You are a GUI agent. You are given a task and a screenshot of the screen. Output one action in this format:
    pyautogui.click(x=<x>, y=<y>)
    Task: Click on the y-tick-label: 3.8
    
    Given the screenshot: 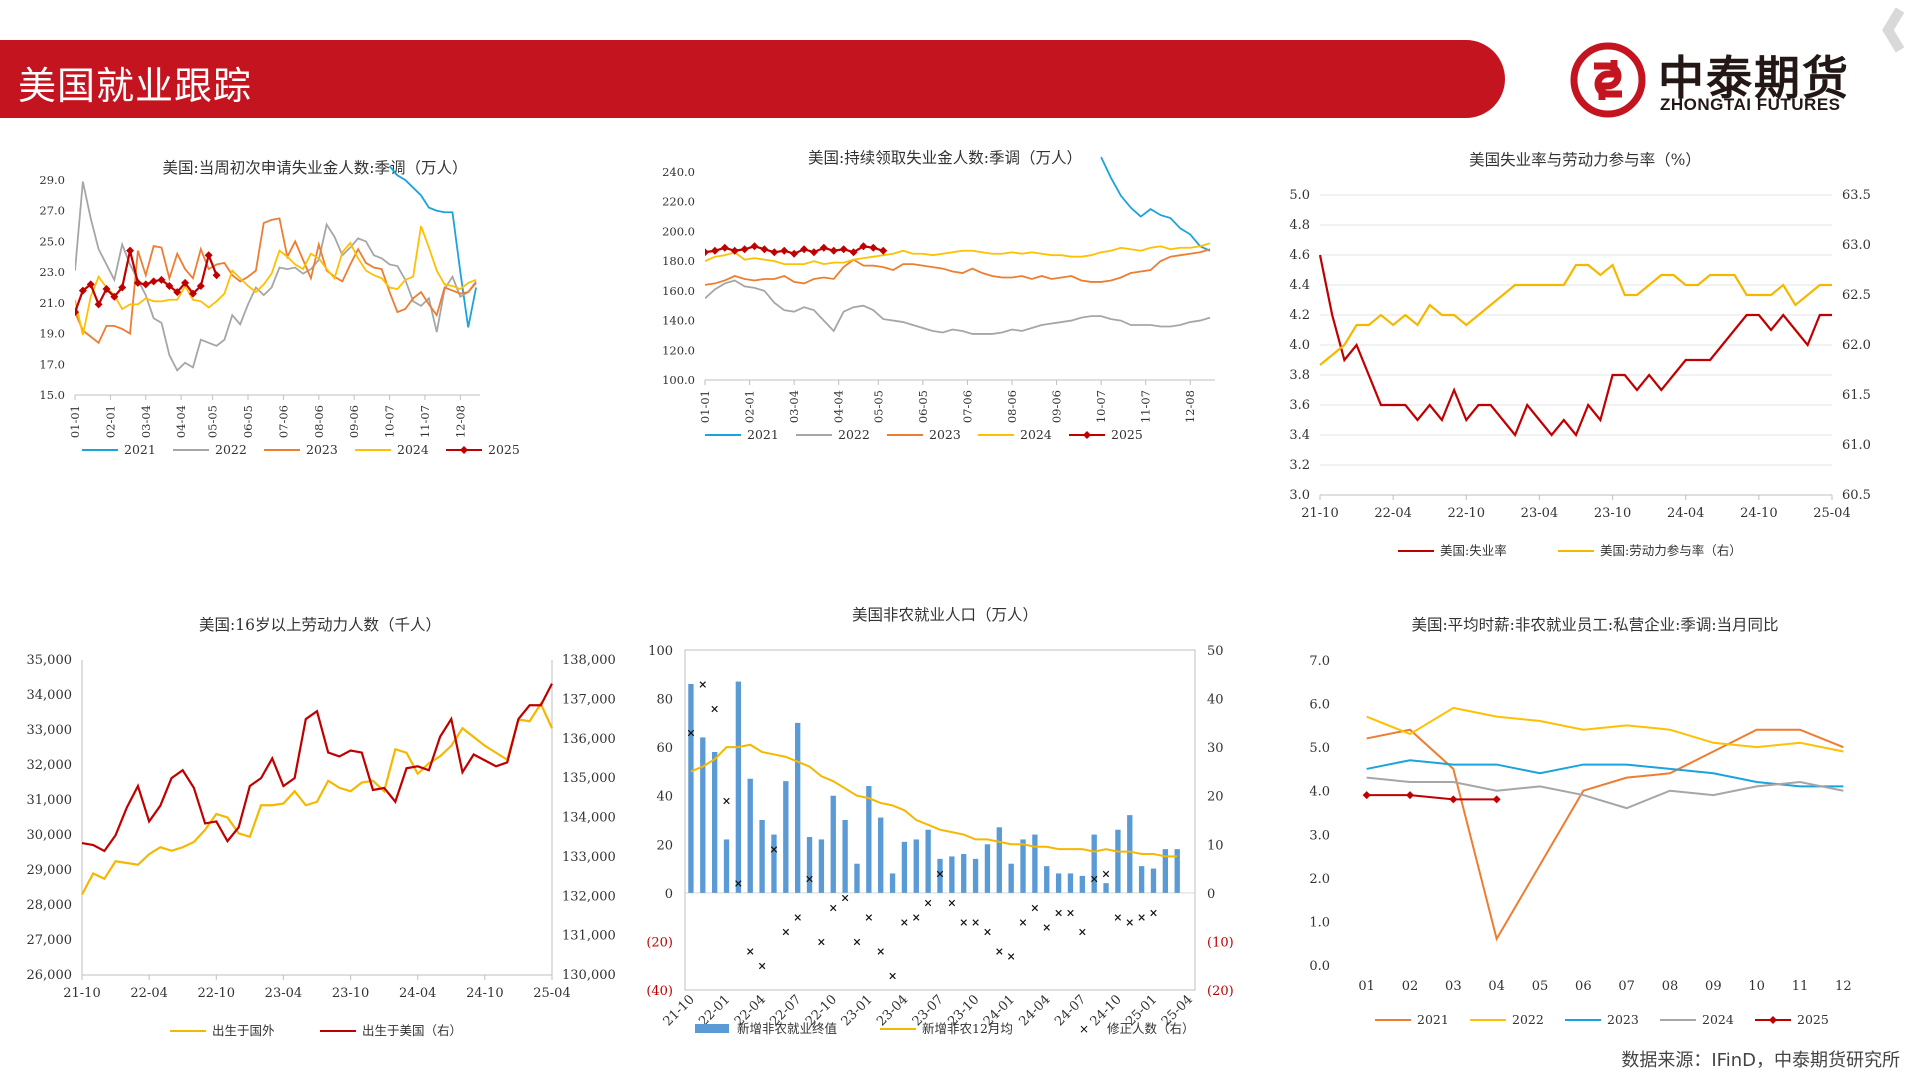 What is the action you would take?
    pyautogui.click(x=1299, y=375)
    